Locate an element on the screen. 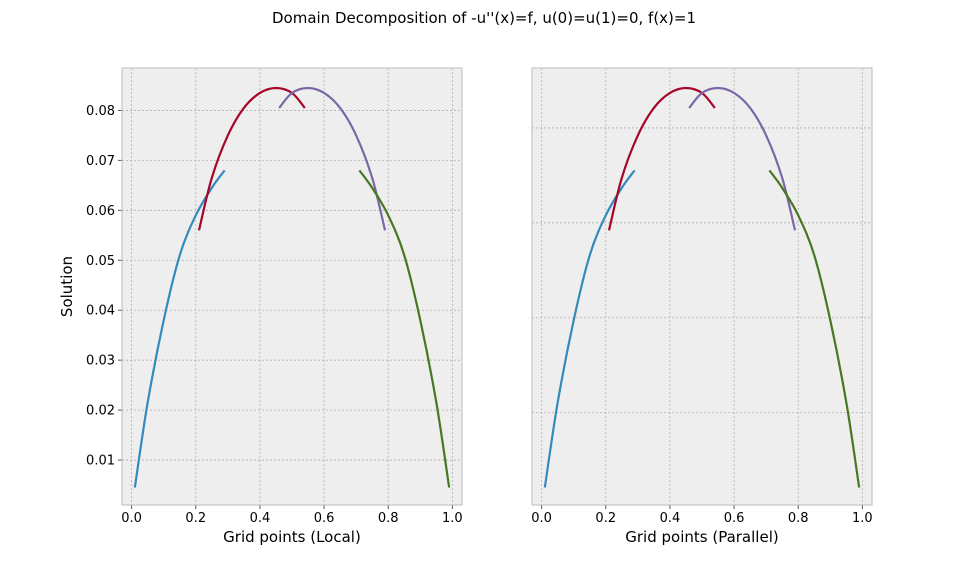  panel1-y-tick-label: 0.03 is located at coordinates (100, 361).